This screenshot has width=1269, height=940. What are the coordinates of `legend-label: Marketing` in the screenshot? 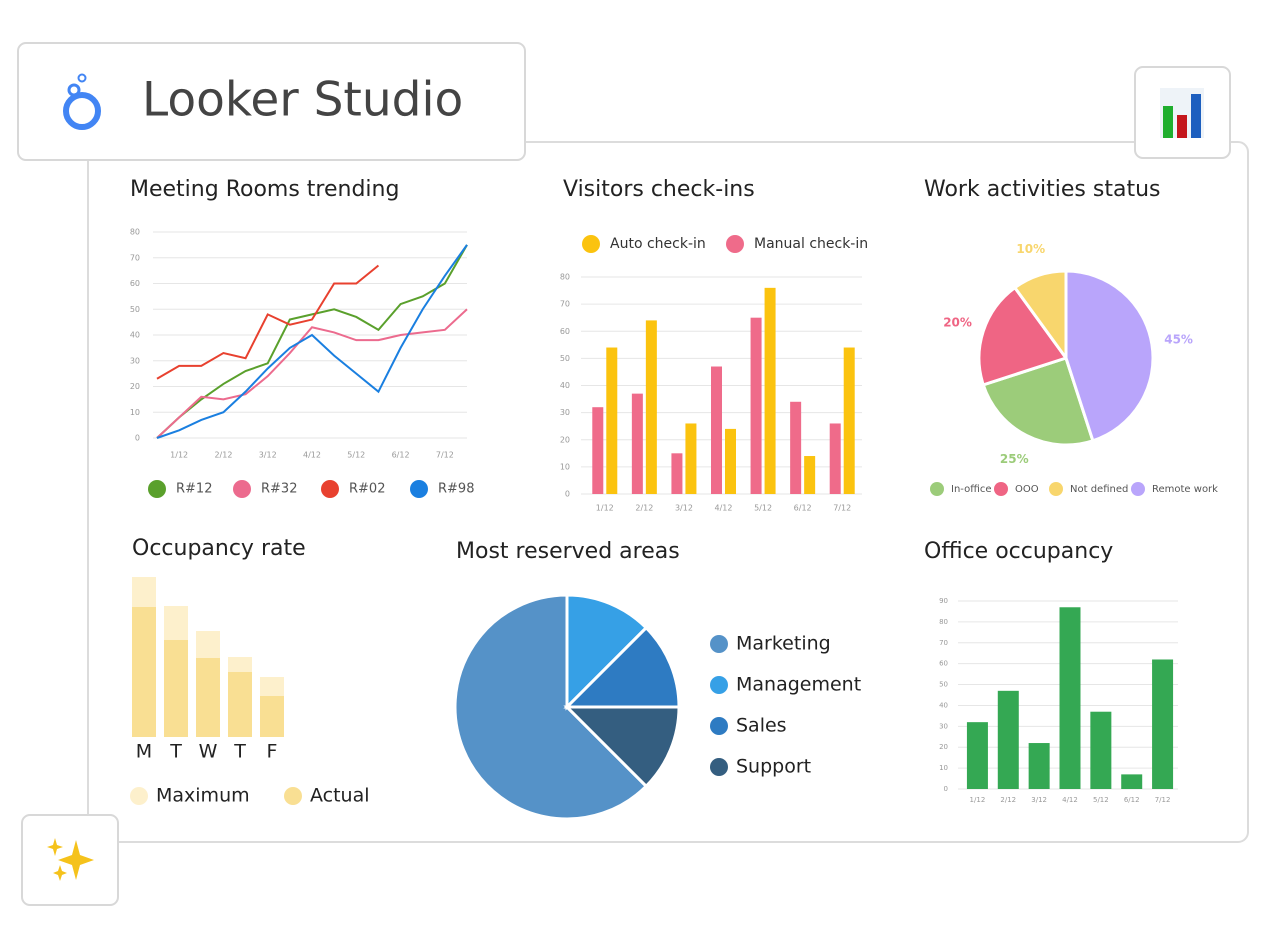 It's located at (783, 644).